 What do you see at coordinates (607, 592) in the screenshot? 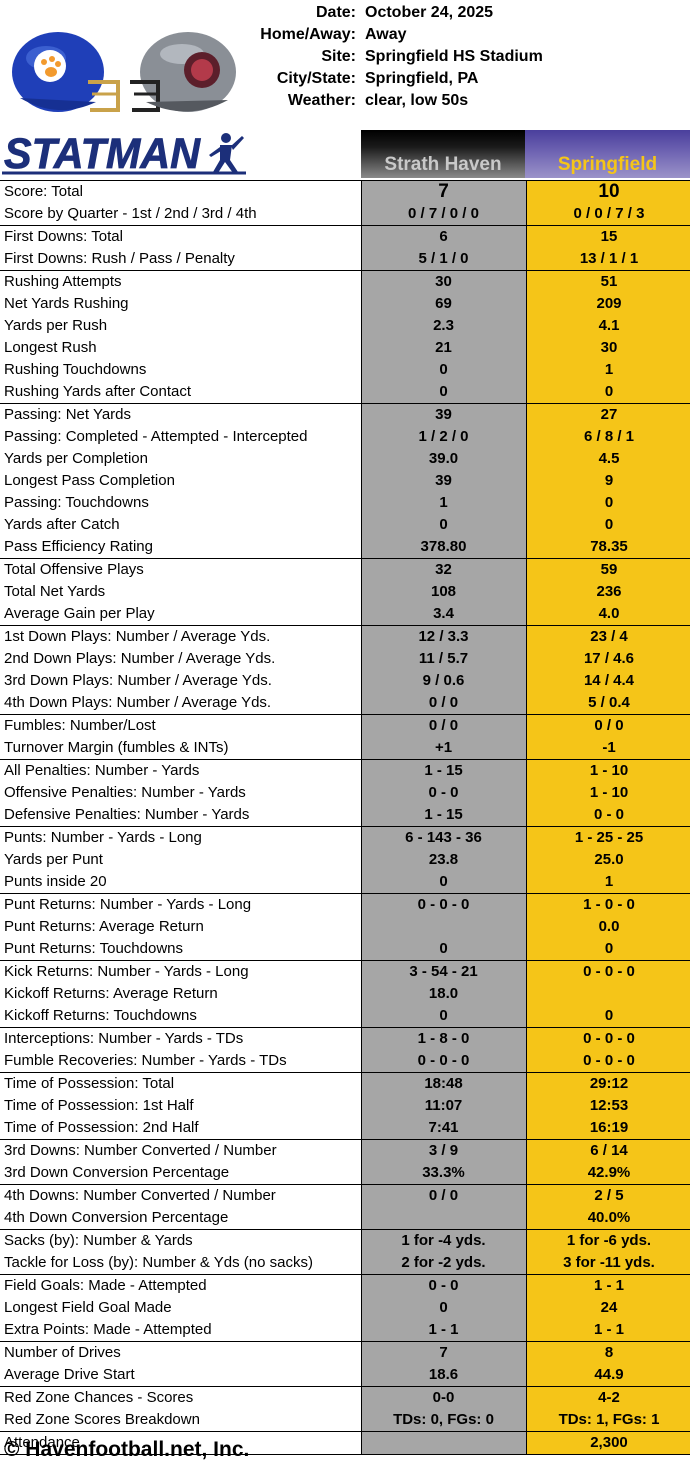
I see `home-value: 236` at bounding box center [607, 592].